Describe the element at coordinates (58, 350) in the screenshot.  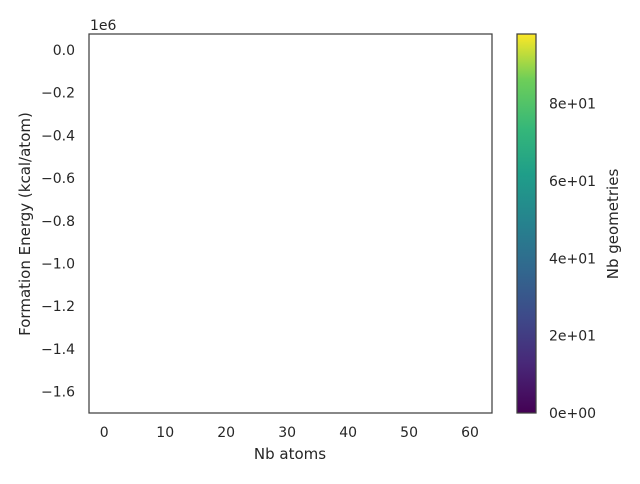
I see `y-tick-label: −1.4` at that location.